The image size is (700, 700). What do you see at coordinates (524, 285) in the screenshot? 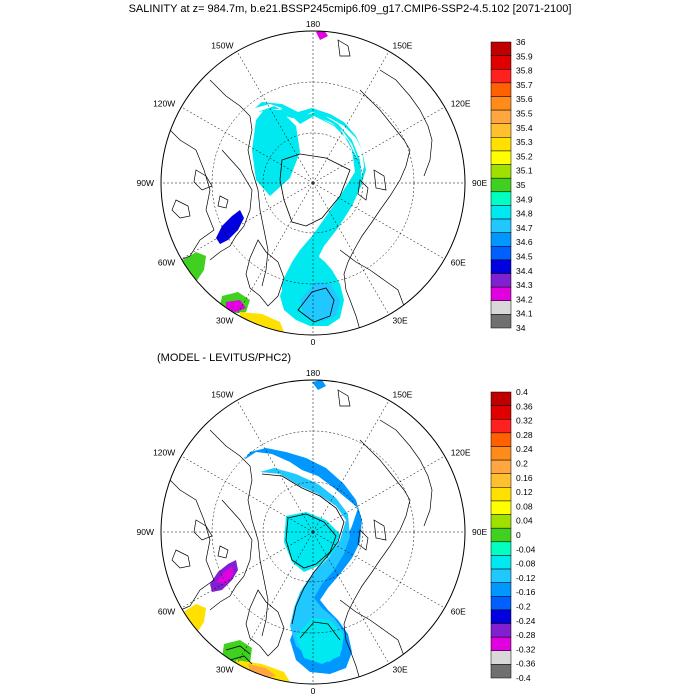
I see `colorbar-label: 34.3` at bounding box center [524, 285].